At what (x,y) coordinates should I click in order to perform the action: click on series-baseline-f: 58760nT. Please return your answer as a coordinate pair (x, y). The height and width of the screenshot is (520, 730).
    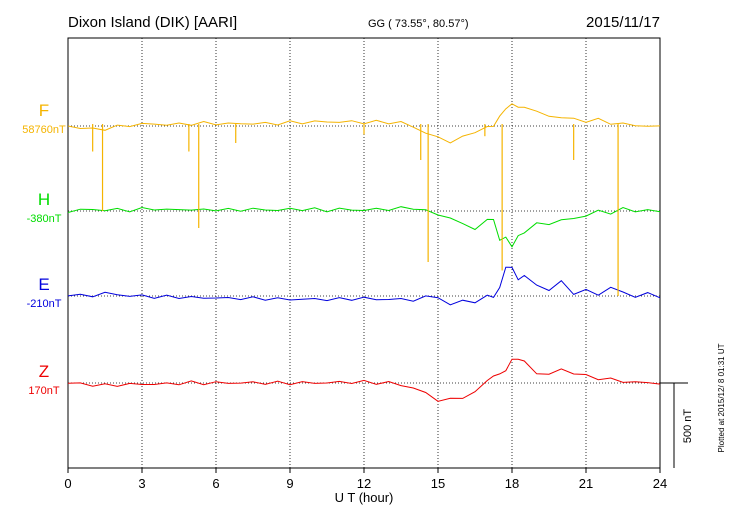
    Looking at the image, I should click on (44, 130).